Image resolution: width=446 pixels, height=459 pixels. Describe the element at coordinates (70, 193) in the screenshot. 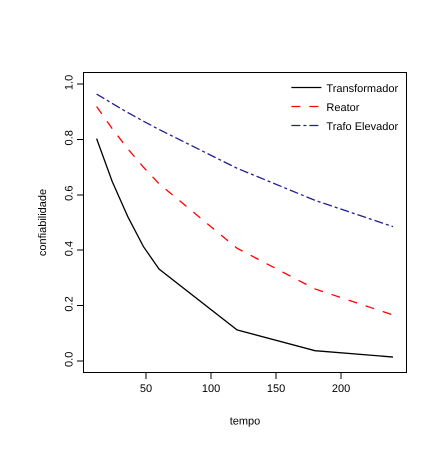

I see `y-tick-label: 0.6` at that location.